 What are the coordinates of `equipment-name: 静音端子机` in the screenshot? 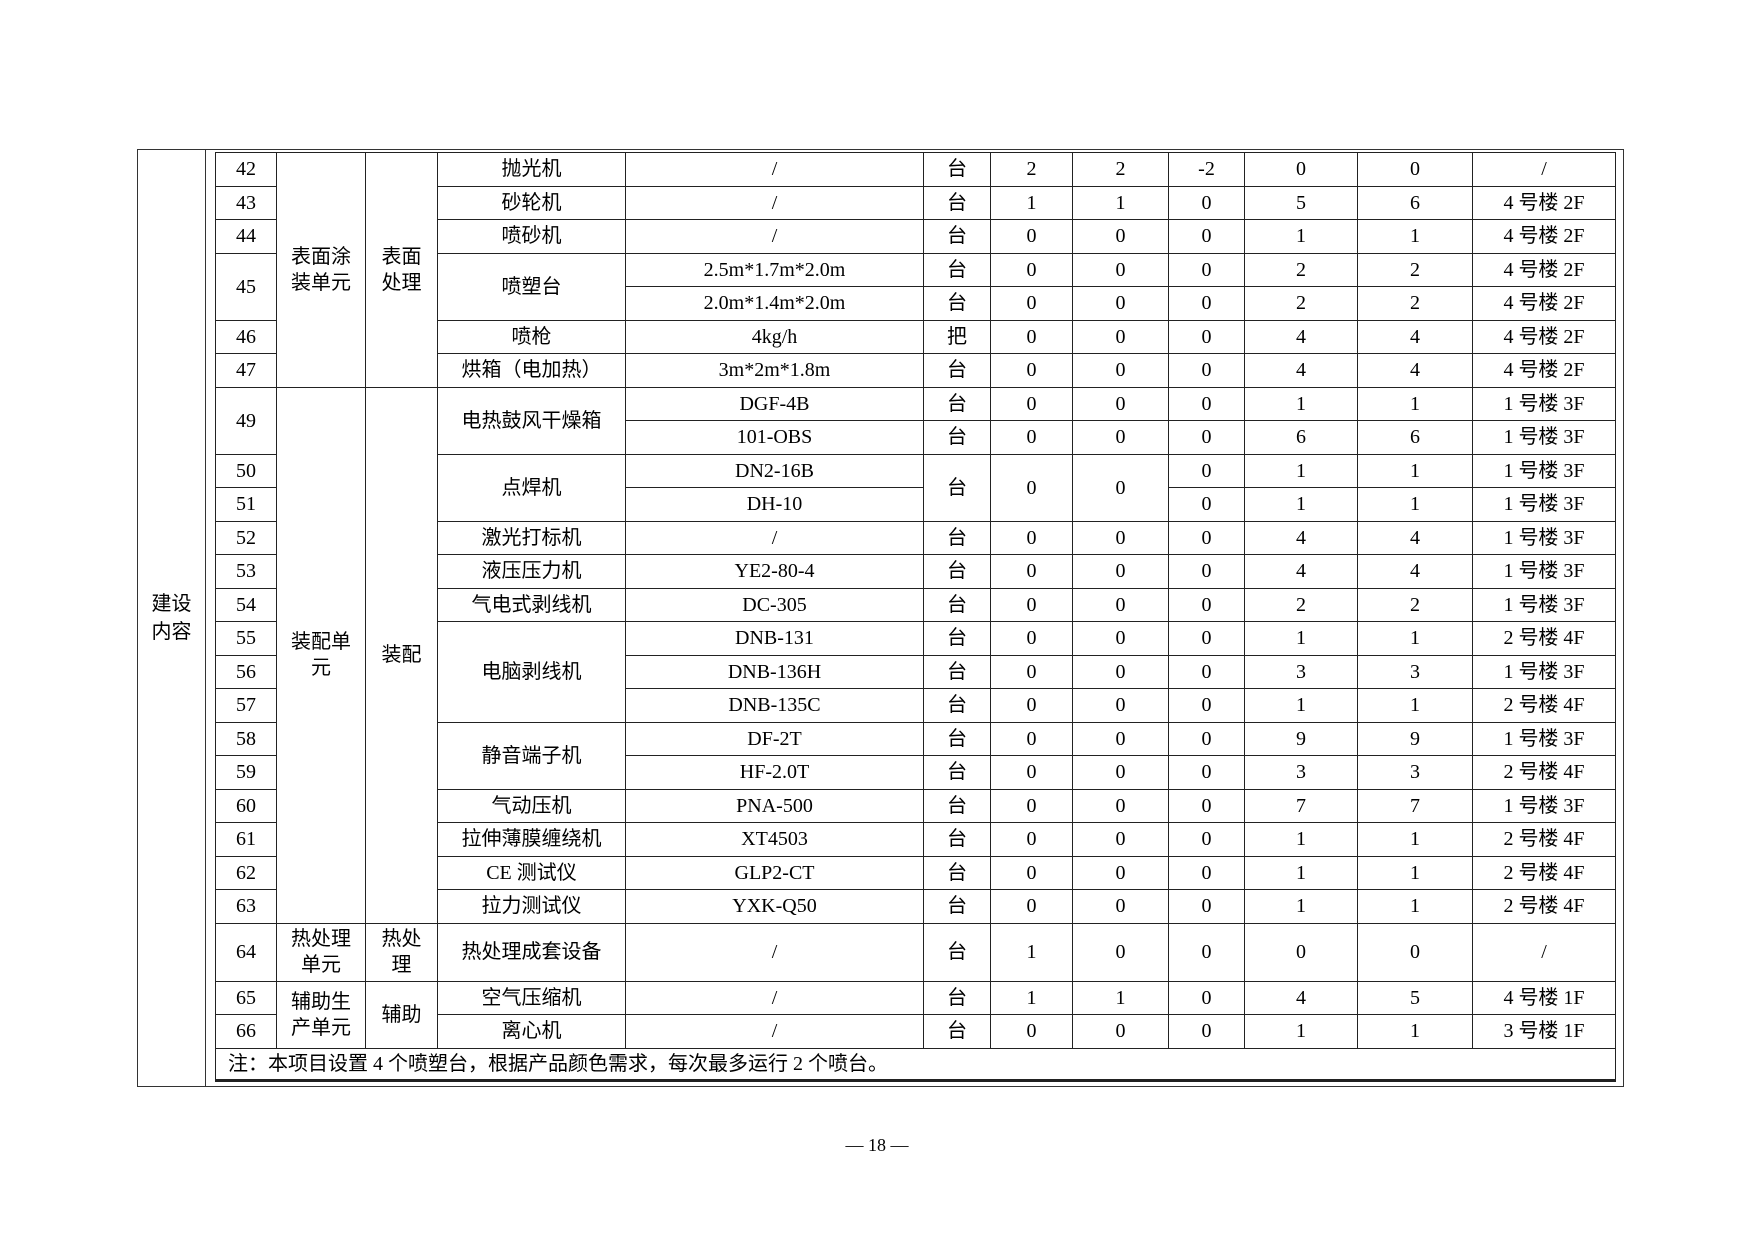 It's located at (531, 755).